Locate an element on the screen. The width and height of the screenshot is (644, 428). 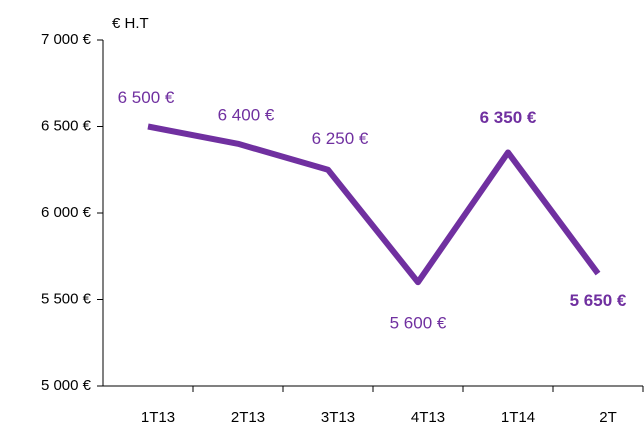
data-label: 6 350 € is located at coordinates (508, 117).